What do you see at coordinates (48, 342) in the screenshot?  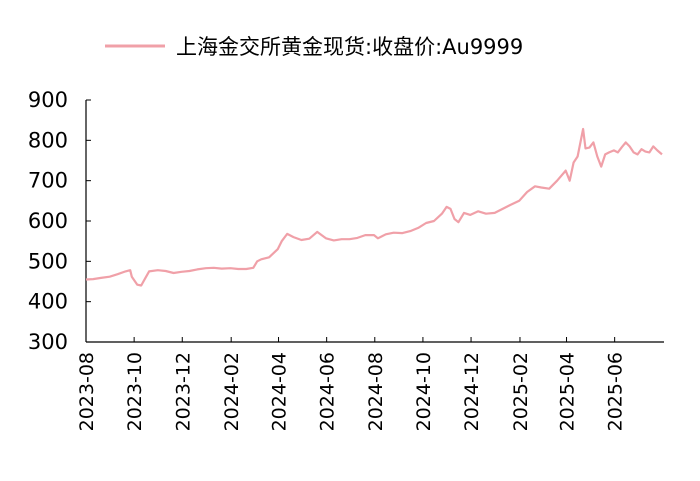 I see `y-tick-label: 300` at bounding box center [48, 342].